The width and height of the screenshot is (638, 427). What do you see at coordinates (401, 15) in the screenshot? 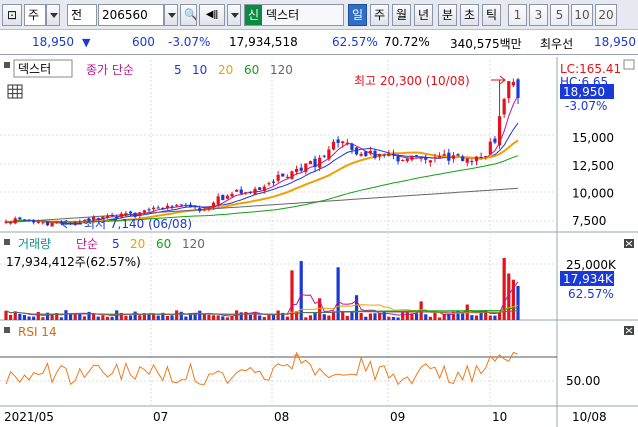
I see `period-button-2: 월` at bounding box center [401, 15].